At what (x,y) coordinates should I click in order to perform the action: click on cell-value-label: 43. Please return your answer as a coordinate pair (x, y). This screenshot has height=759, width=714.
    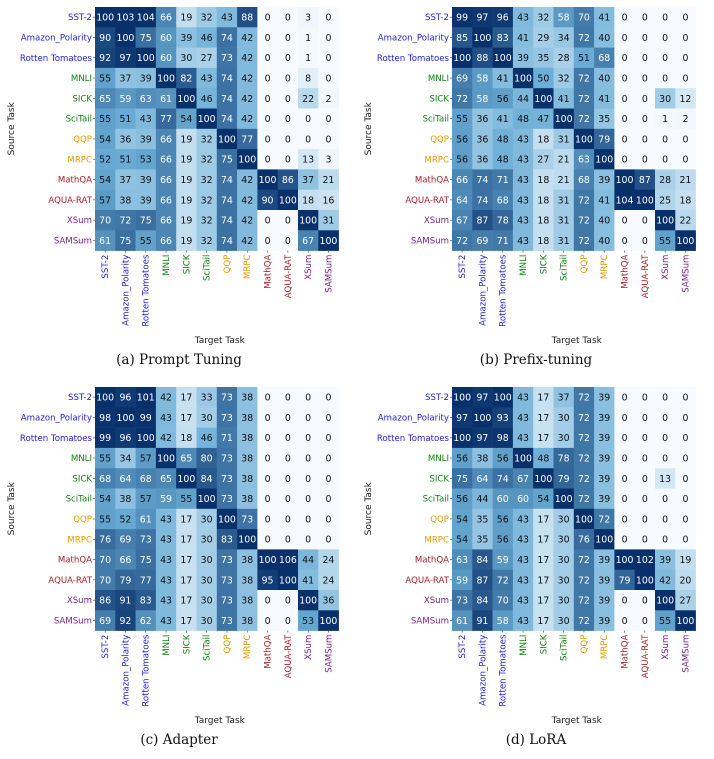
    Looking at the image, I should click on (166, 560).